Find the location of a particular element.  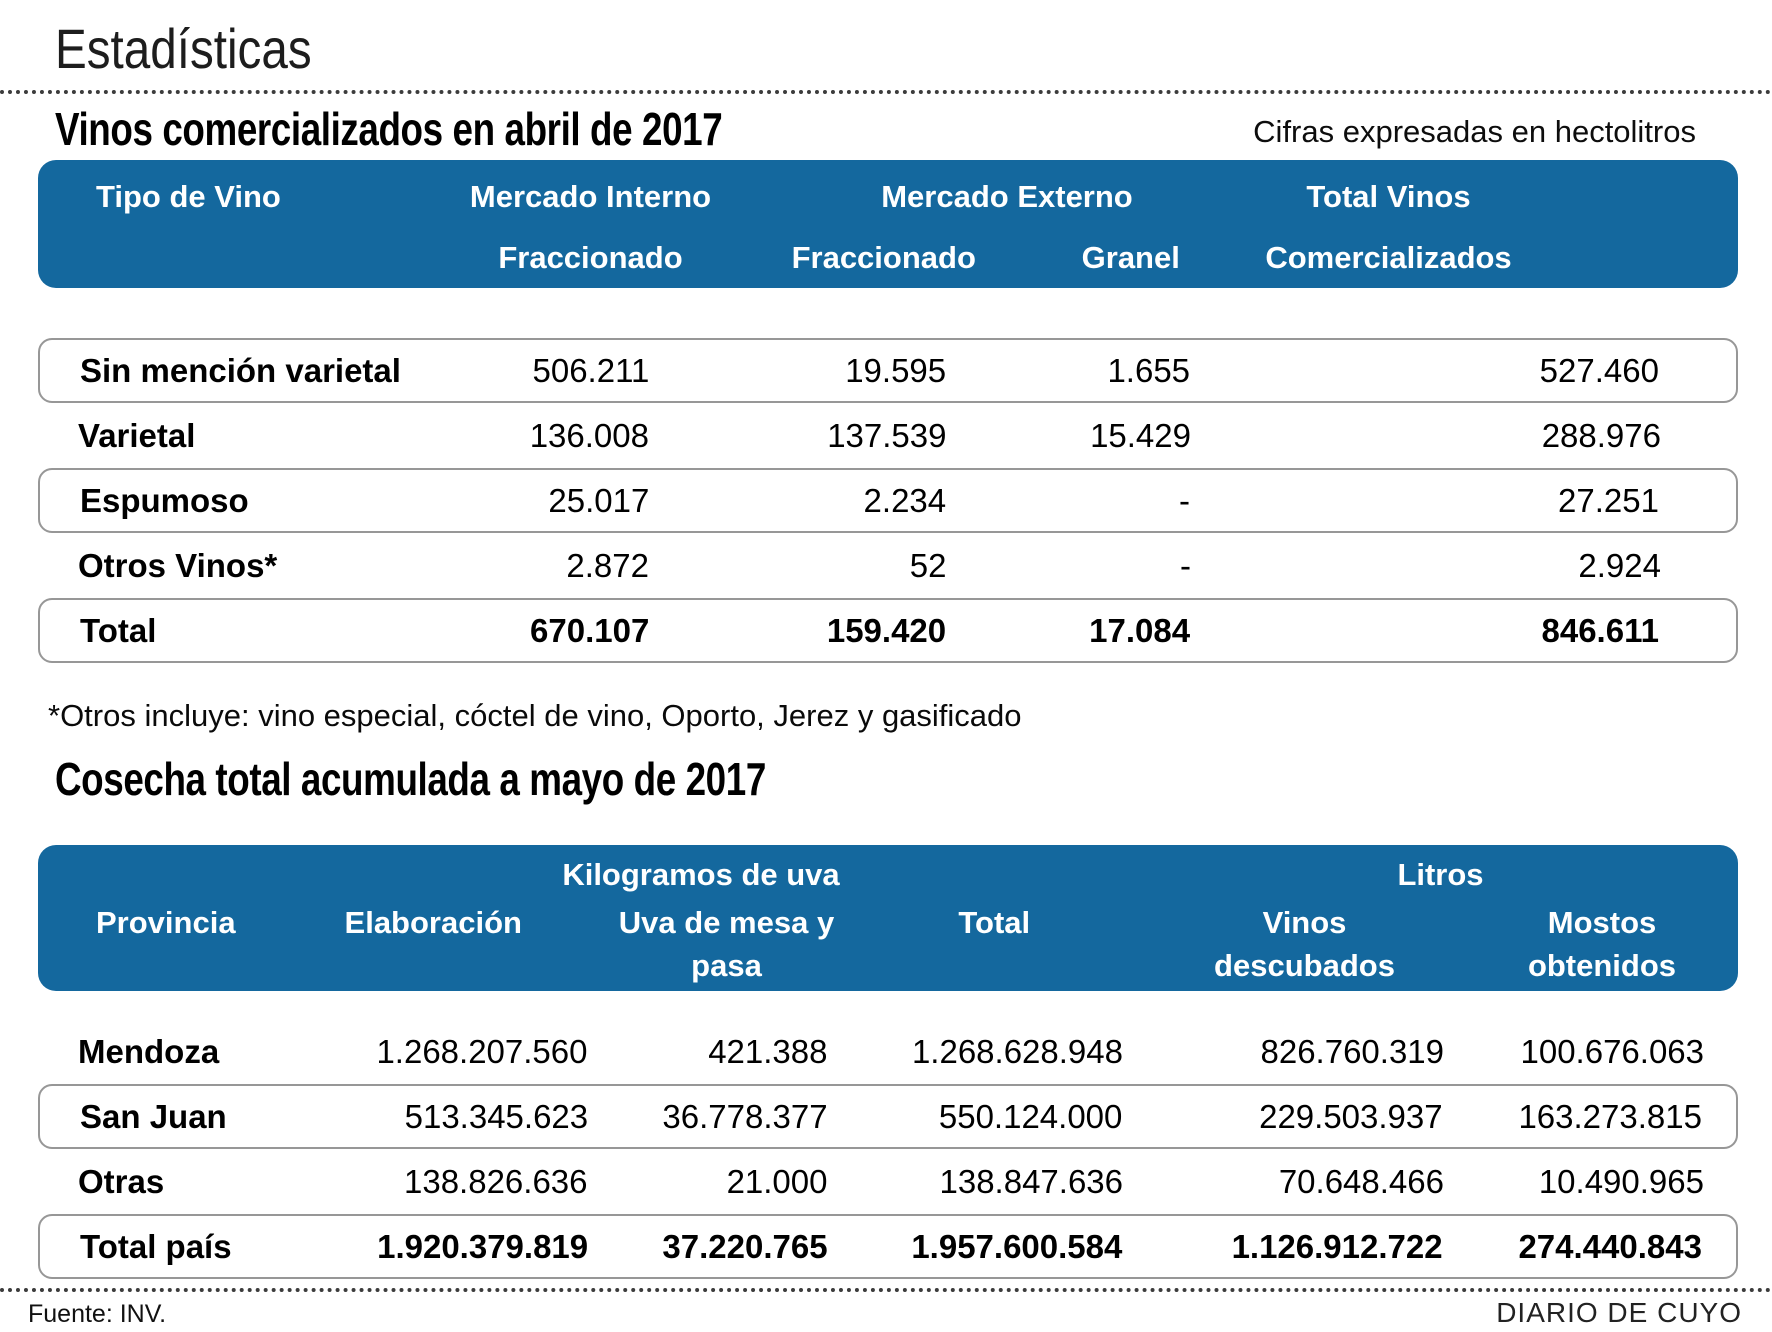

table-row: Espumoso 25.017 2.234 - 27.251 is located at coordinates (888, 500).